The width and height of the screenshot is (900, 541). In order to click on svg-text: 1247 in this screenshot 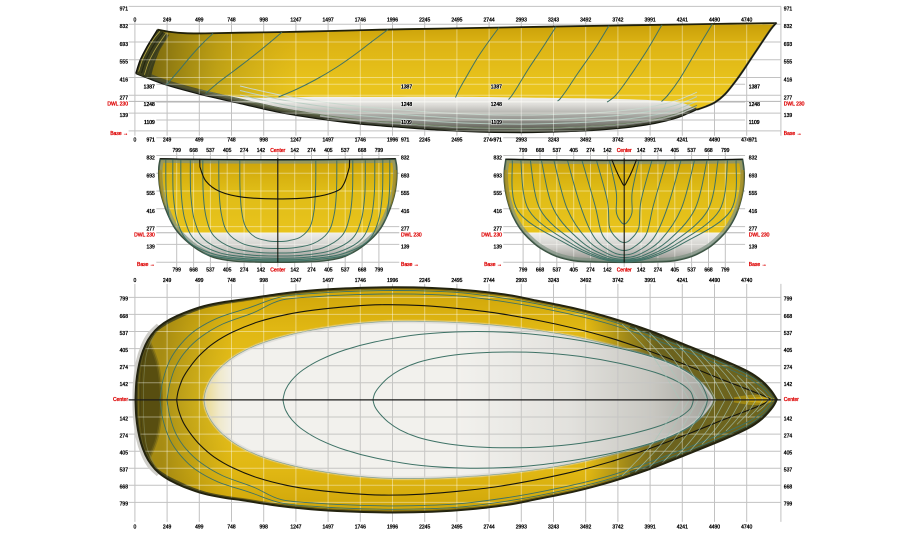, I will do `click(295, 528)`.